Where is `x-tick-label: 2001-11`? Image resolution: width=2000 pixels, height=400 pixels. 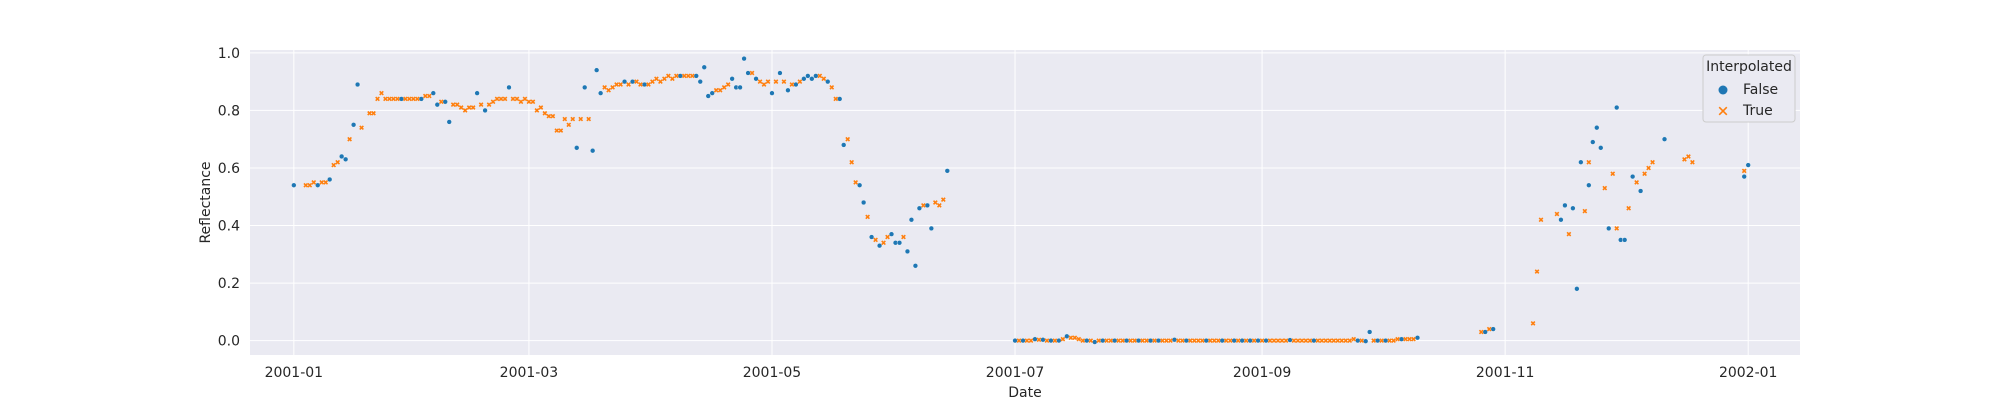 x-tick-label: 2001-11 is located at coordinates (1505, 373).